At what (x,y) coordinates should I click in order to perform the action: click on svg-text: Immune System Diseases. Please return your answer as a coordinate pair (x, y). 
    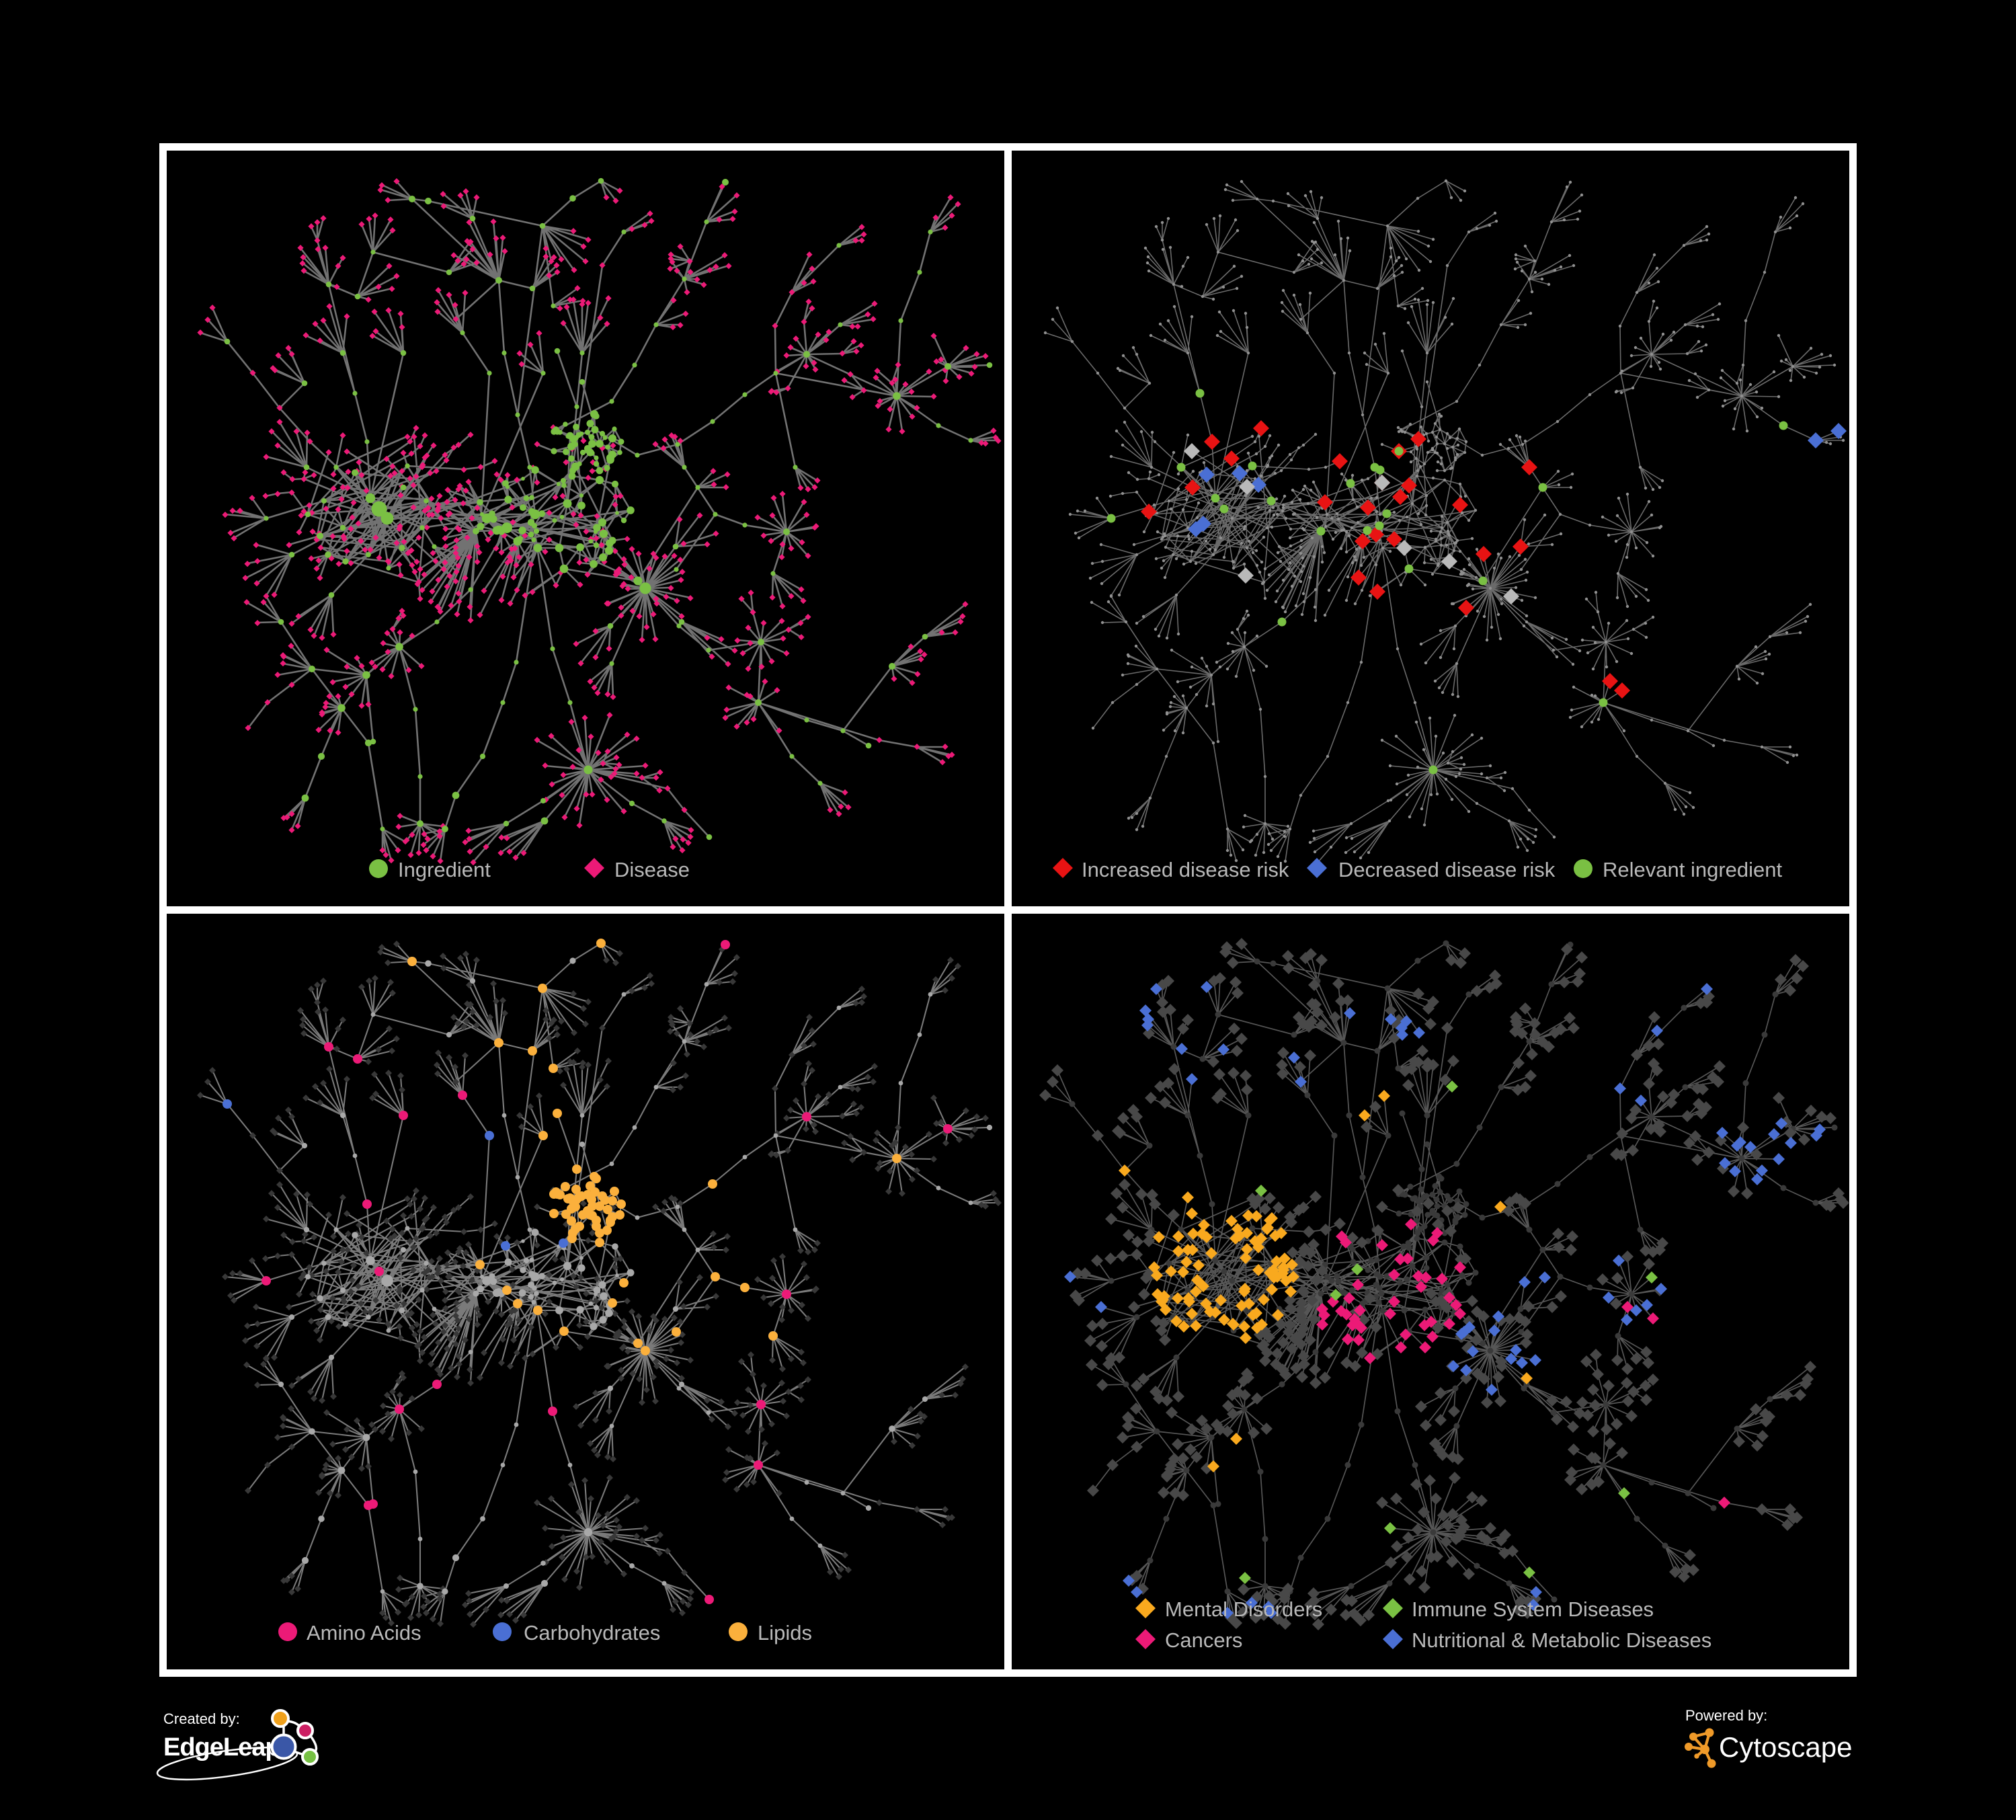
    Looking at the image, I should click on (1533, 1609).